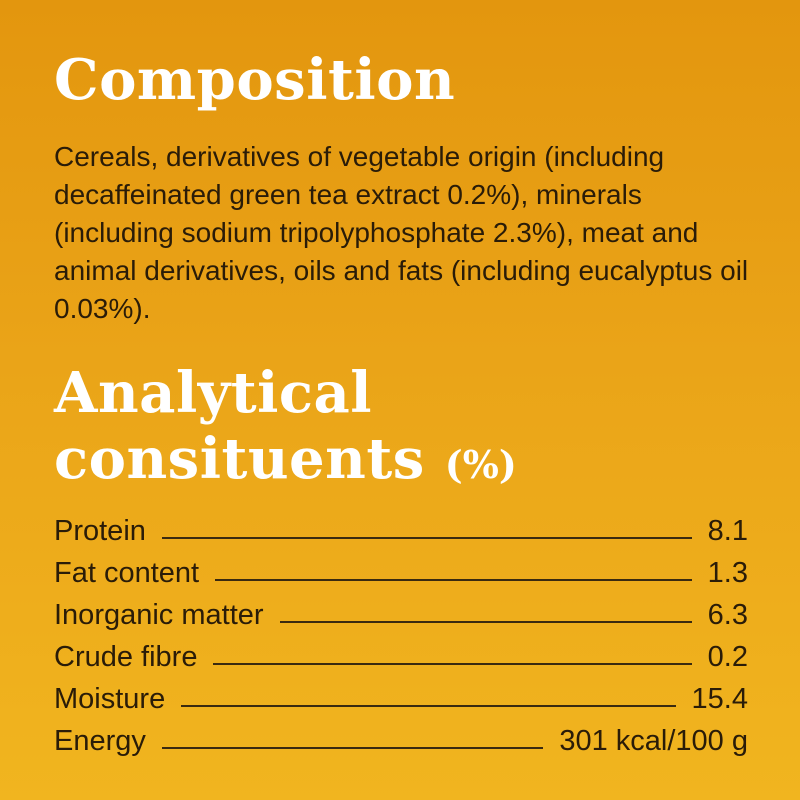 The image size is (800, 800). Describe the element at coordinates (401, 737) in the screenshot. I see `nutrient-row-energy: Energy 301 kcal/100 g` at that location.